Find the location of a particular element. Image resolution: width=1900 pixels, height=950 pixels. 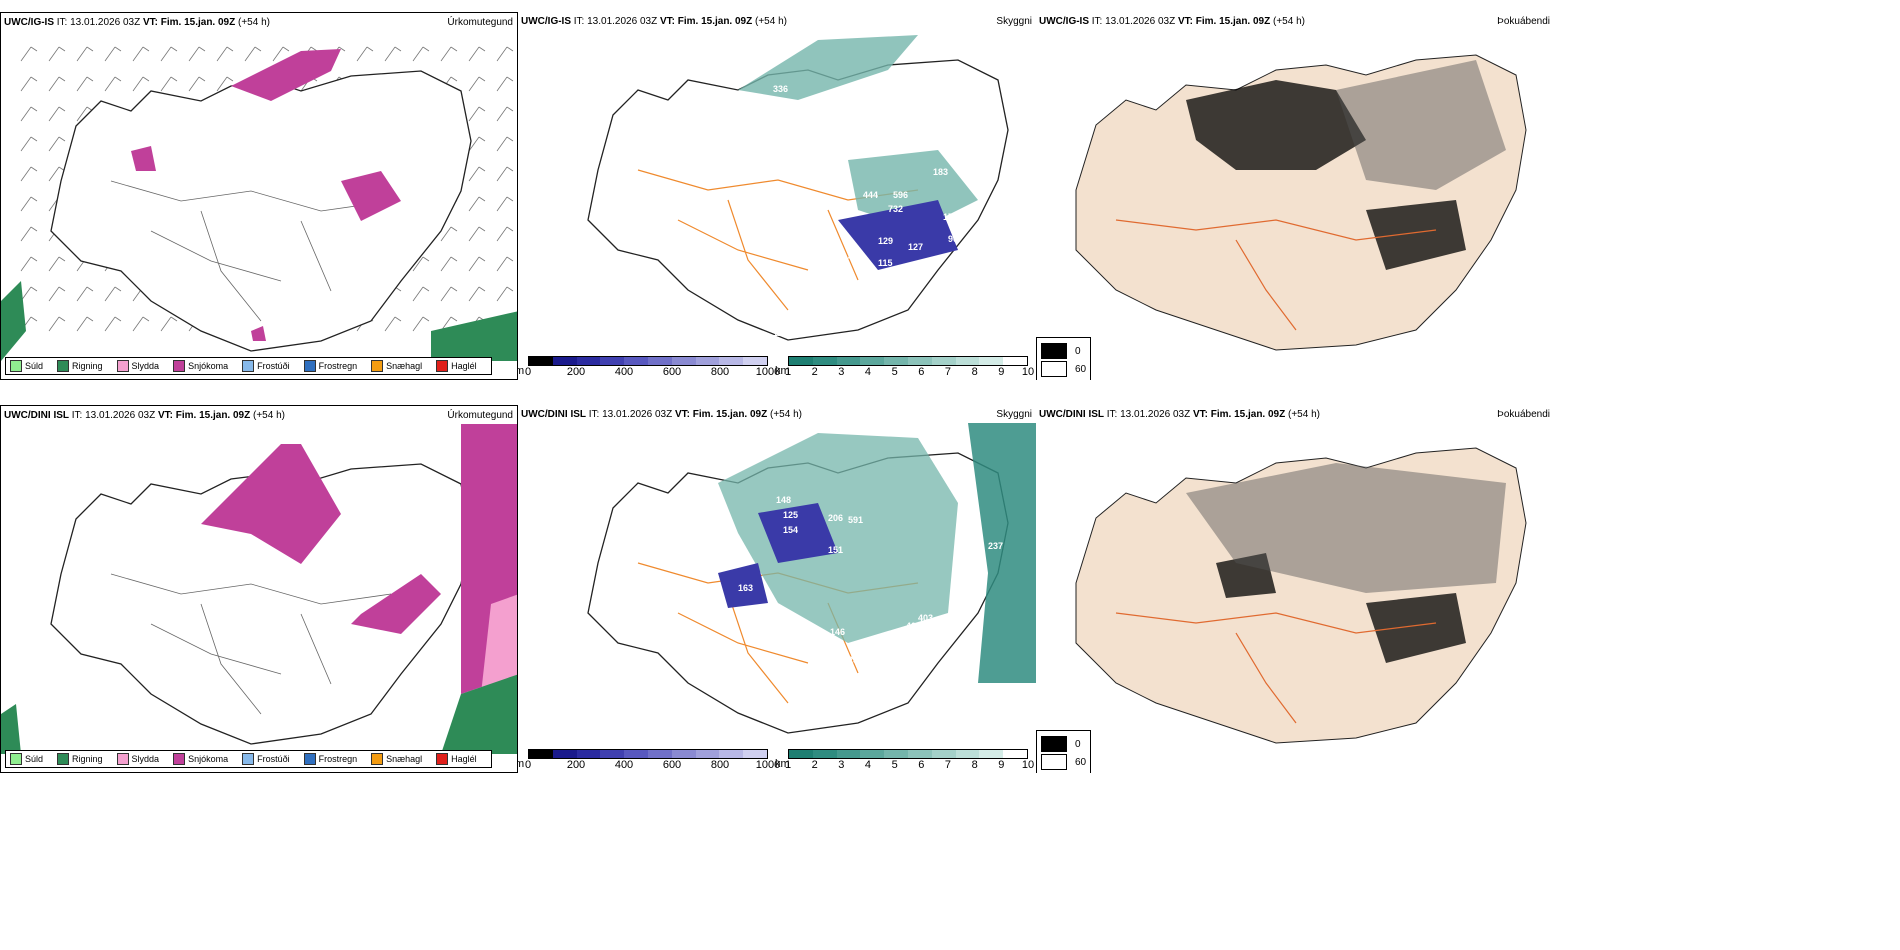

ceiling-label: 99 is located at coordinates (813, 221).